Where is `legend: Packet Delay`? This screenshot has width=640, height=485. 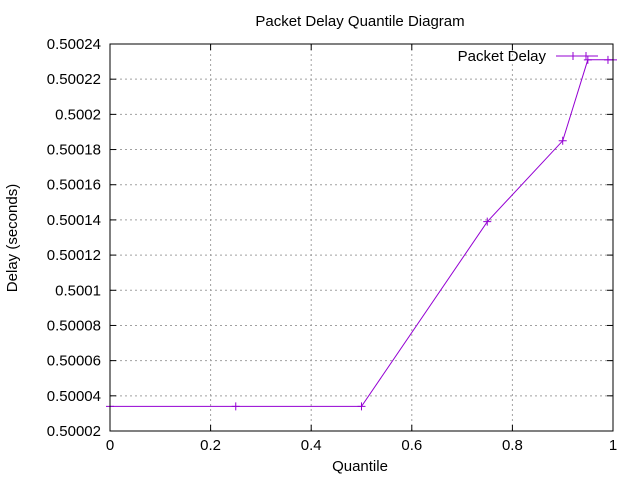 legend: Packet Delay is located at coordinates (528, 56).